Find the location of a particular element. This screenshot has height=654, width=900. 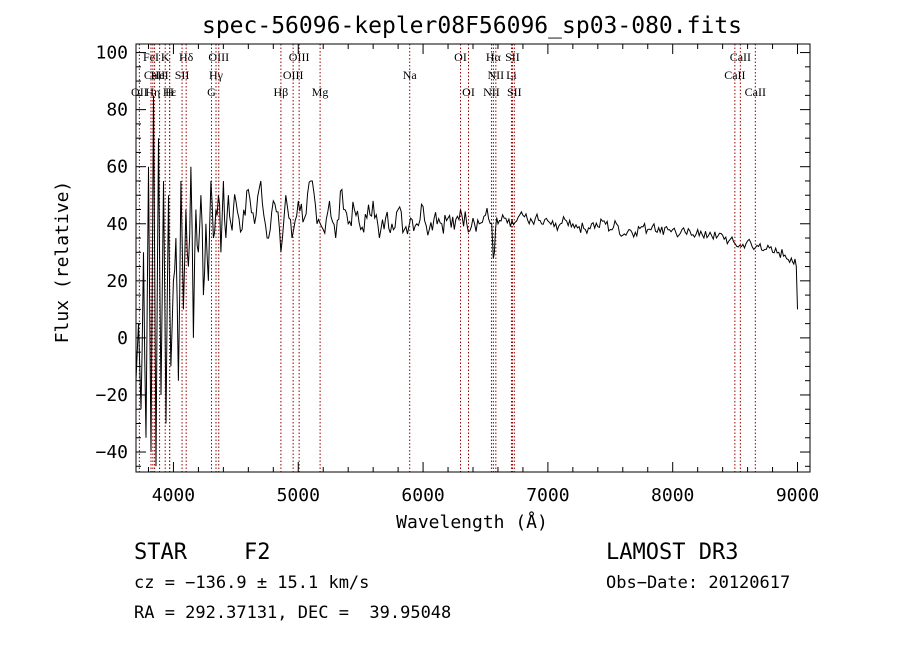

y-tick-label-2: 0 is located at coordinates (122, 338).